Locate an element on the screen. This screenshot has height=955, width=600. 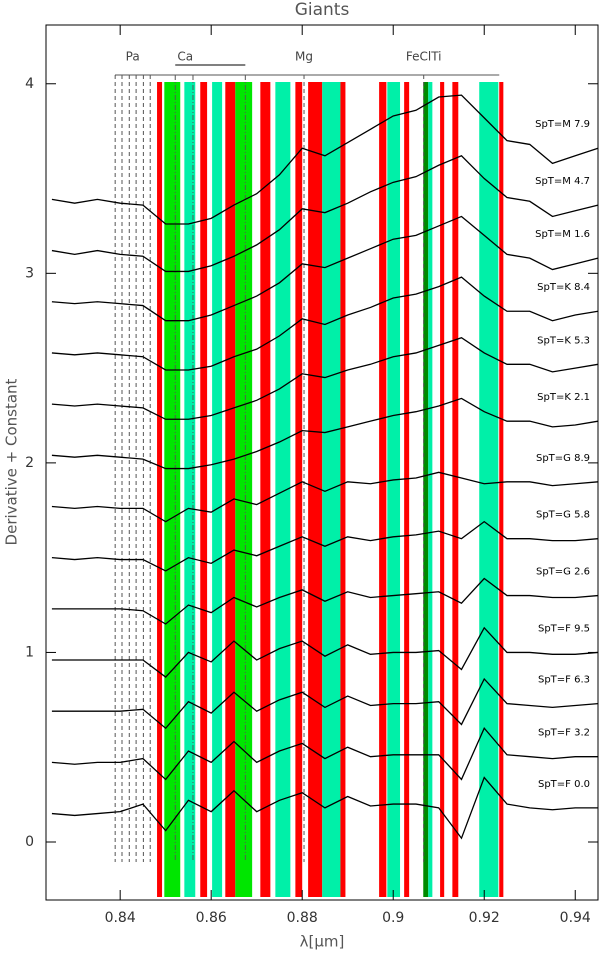
chart-title: Giants is located at coordinates (322, 10).